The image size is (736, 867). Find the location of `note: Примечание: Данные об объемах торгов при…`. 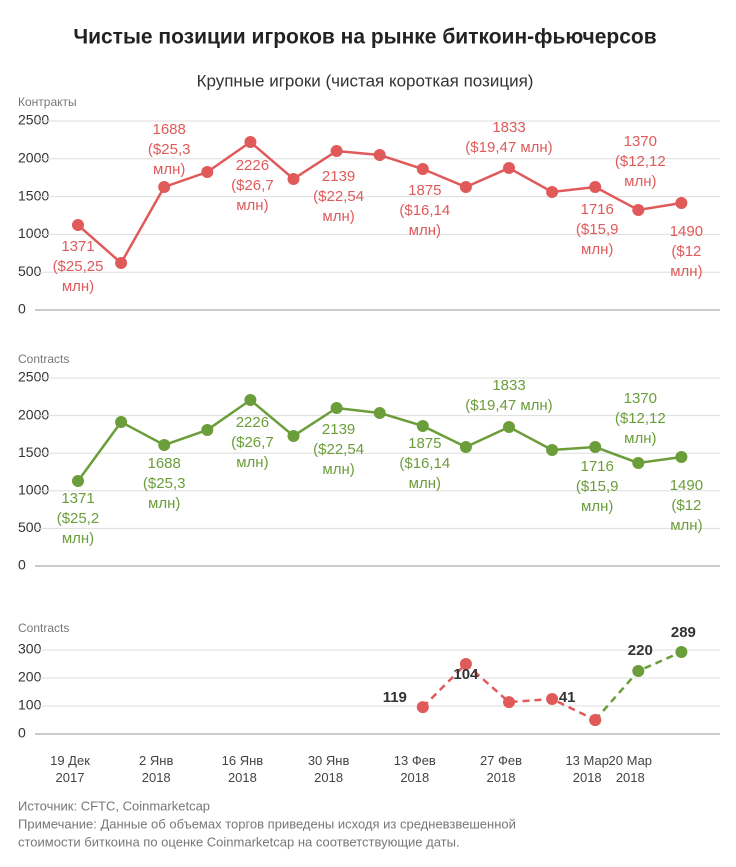

note: Примечание: Данные об объемах торгов при… is located at coordinates (267, 823).